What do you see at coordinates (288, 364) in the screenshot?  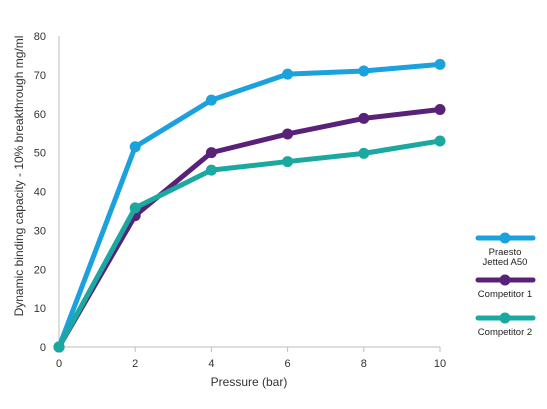 I see `x-tick-label: 6` at bounding box center [288, 364].